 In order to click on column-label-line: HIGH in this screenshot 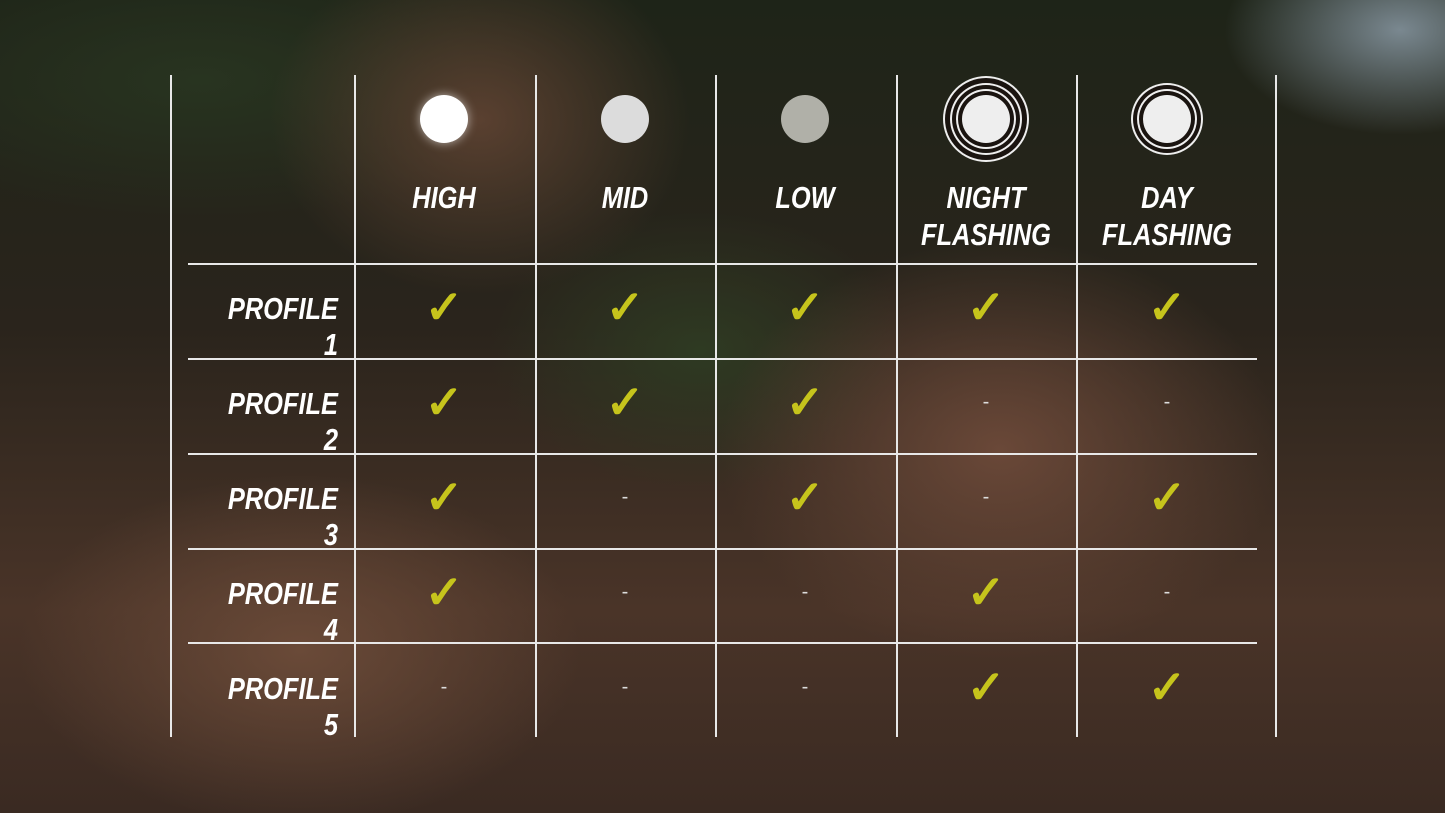, I will do `click(444, 197)`.